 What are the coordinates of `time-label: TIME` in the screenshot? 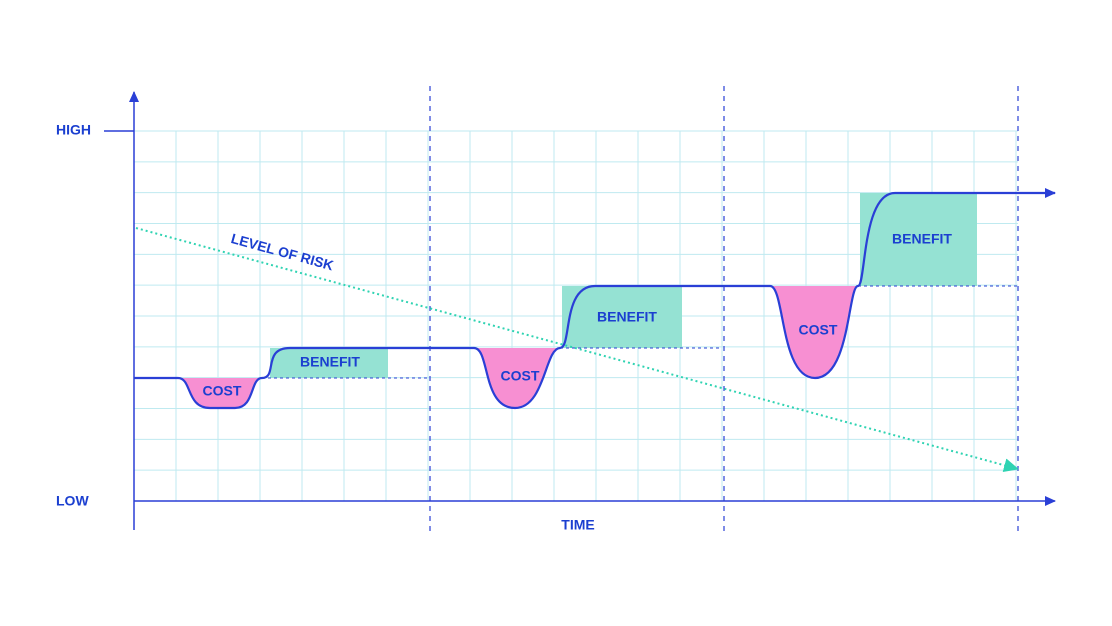 It's located at (577, 525).